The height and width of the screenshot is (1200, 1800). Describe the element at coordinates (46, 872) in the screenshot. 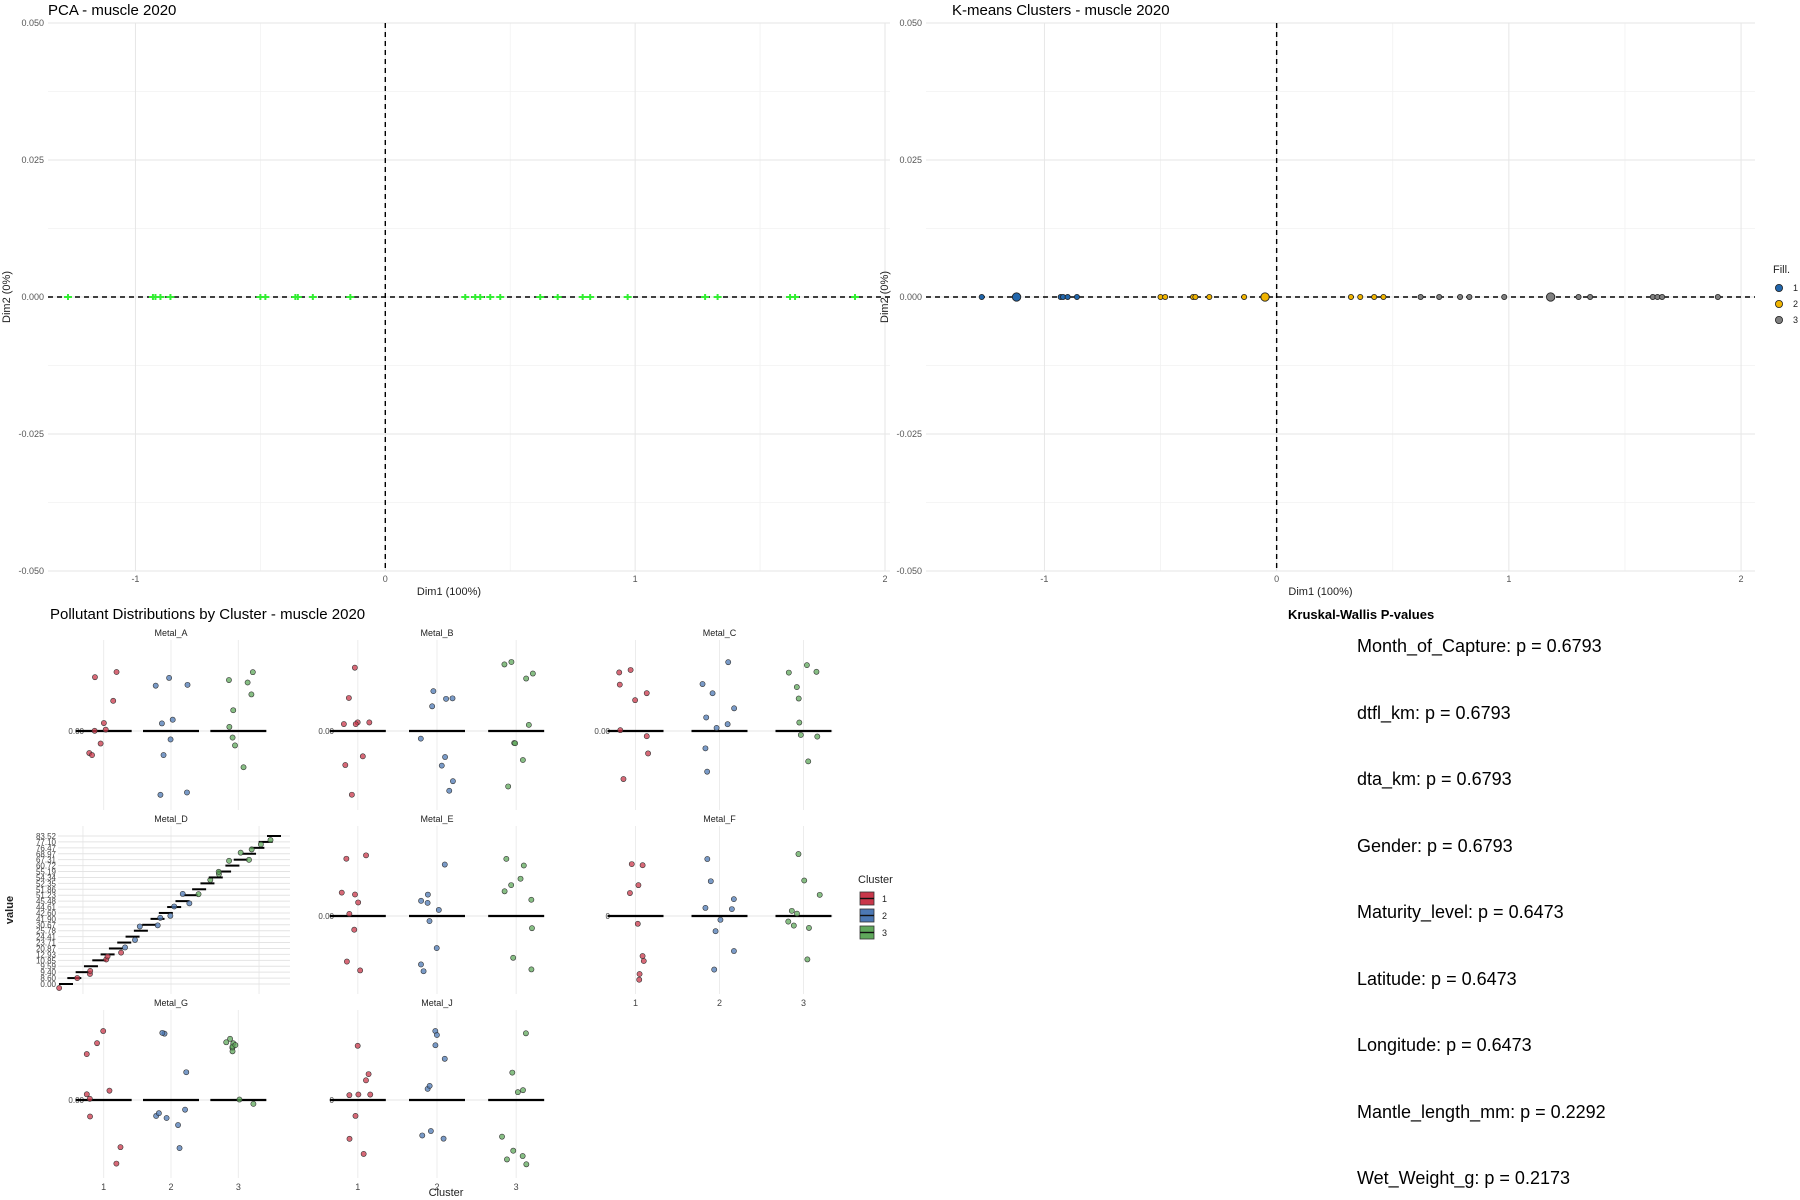

I see `y-tick-label: 55.19` at that location.